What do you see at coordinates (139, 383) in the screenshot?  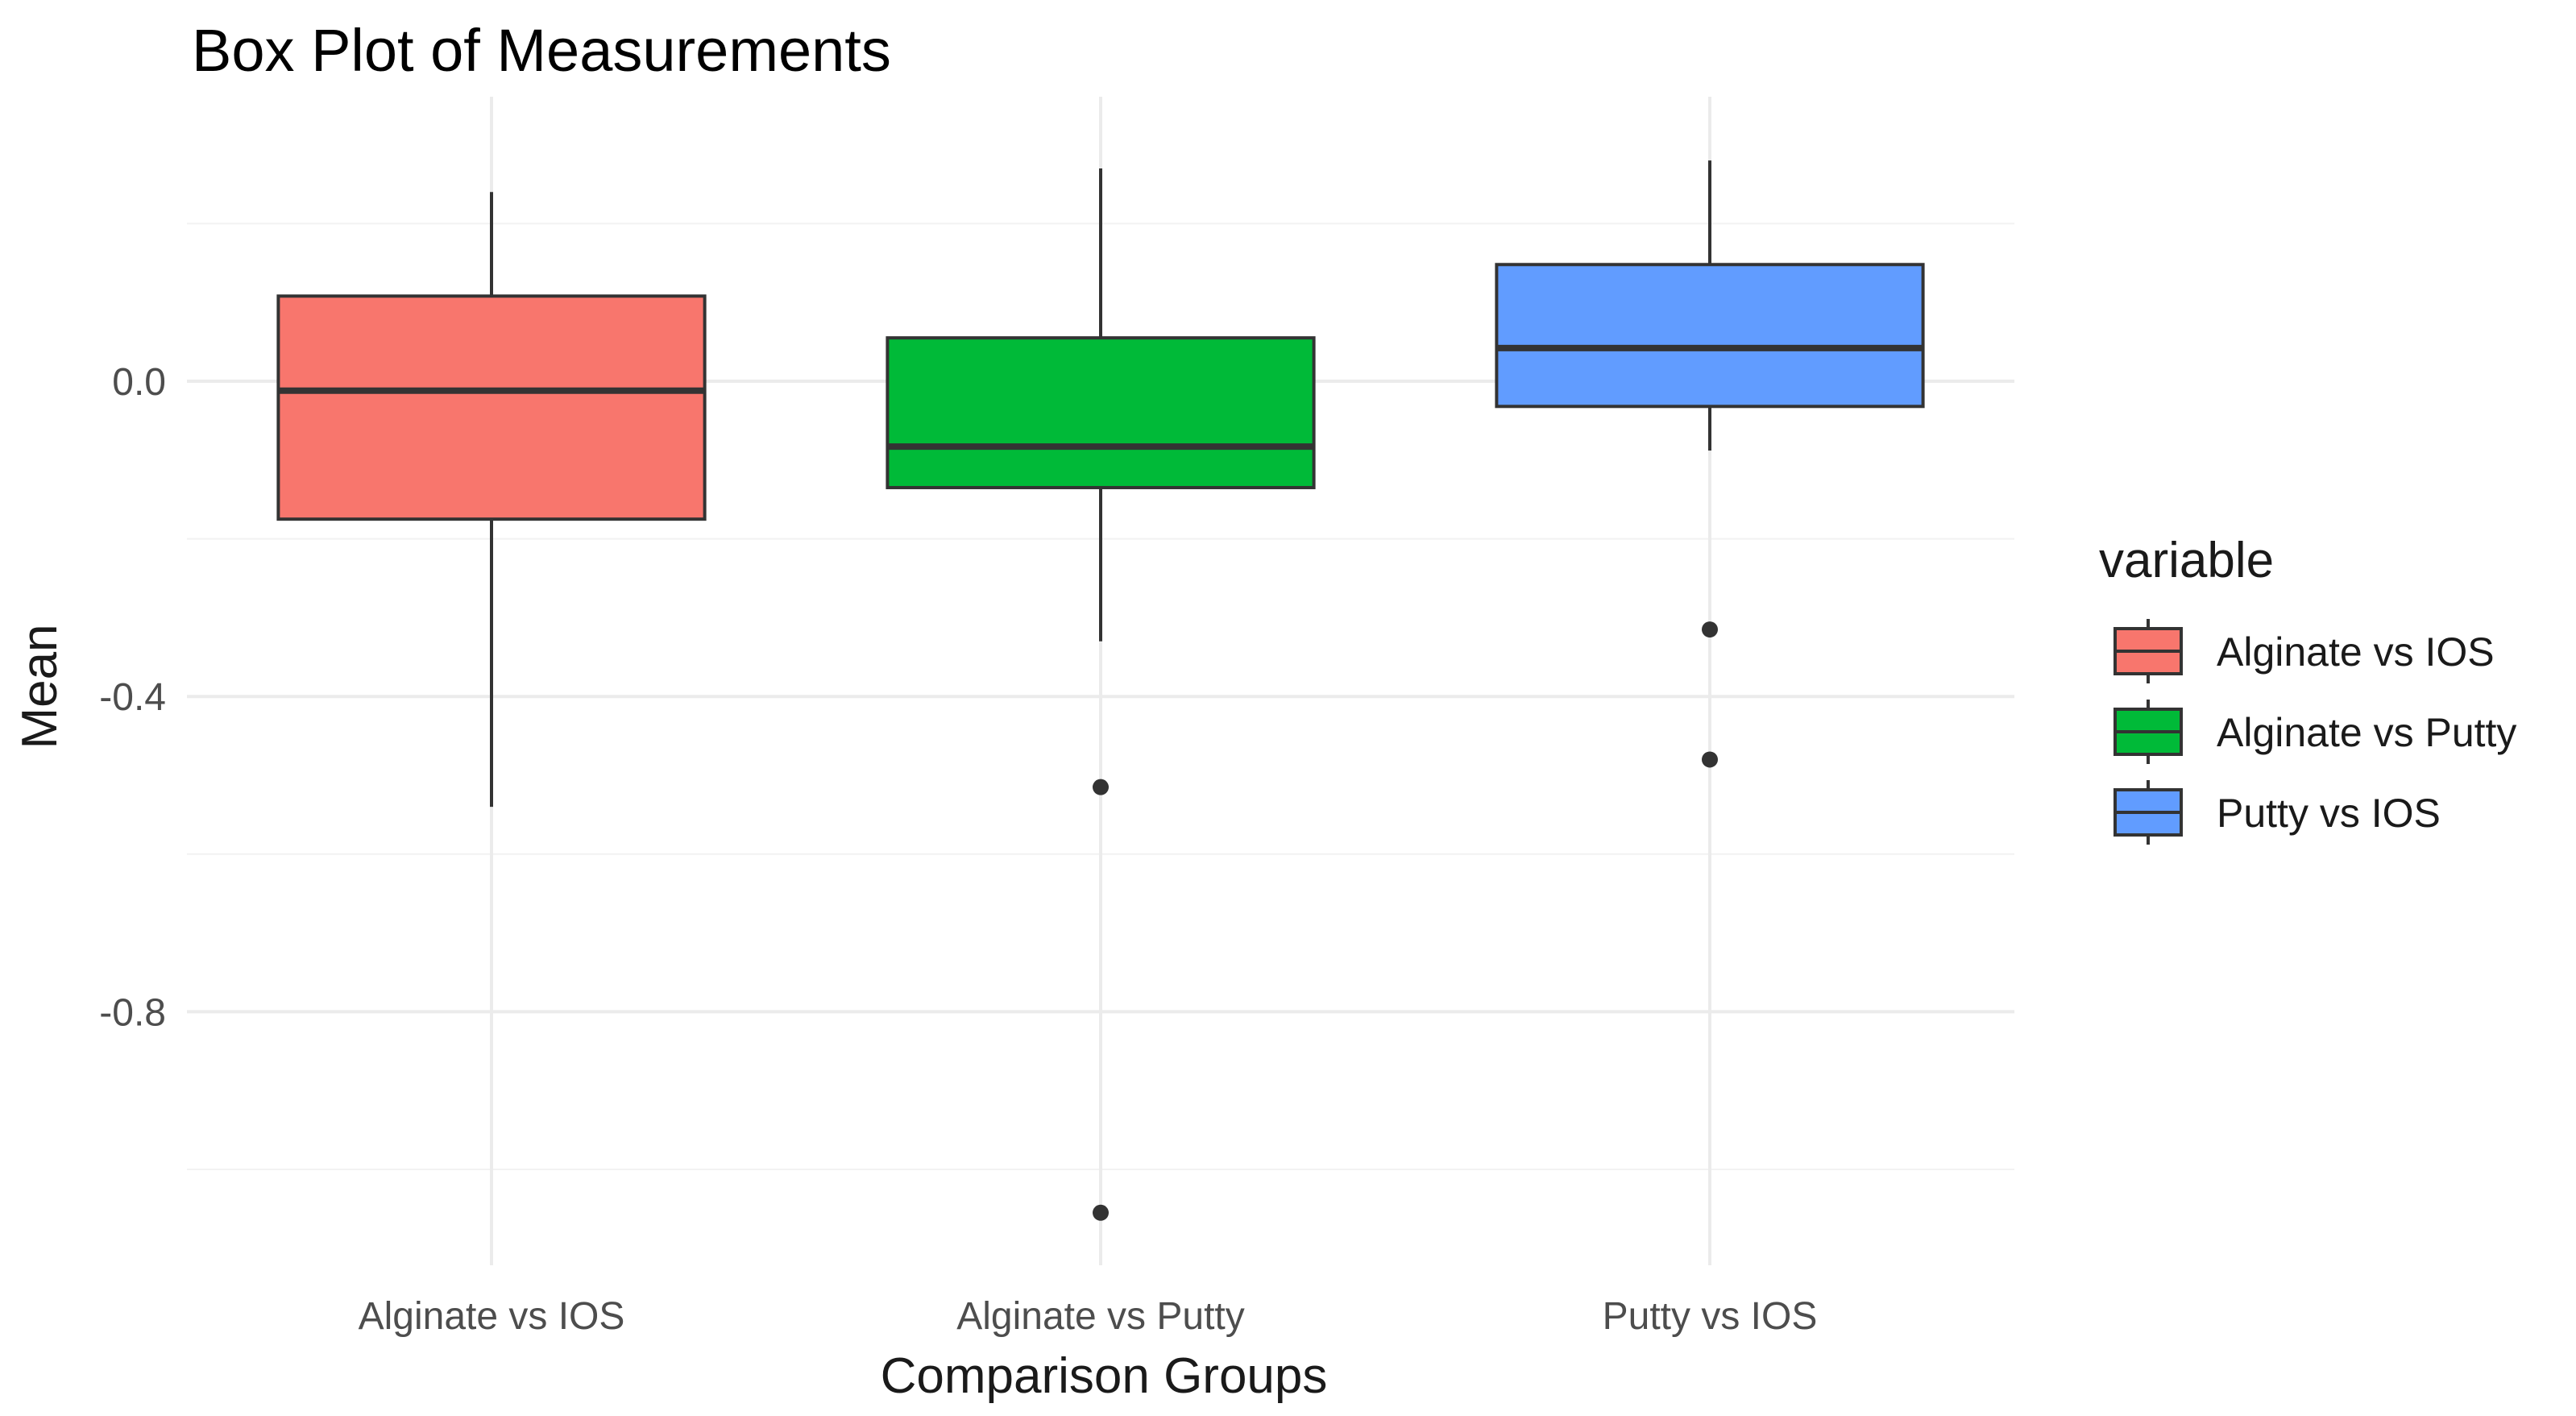 I see `y-tick-label: 0.0` at bounding box center [139, 383].